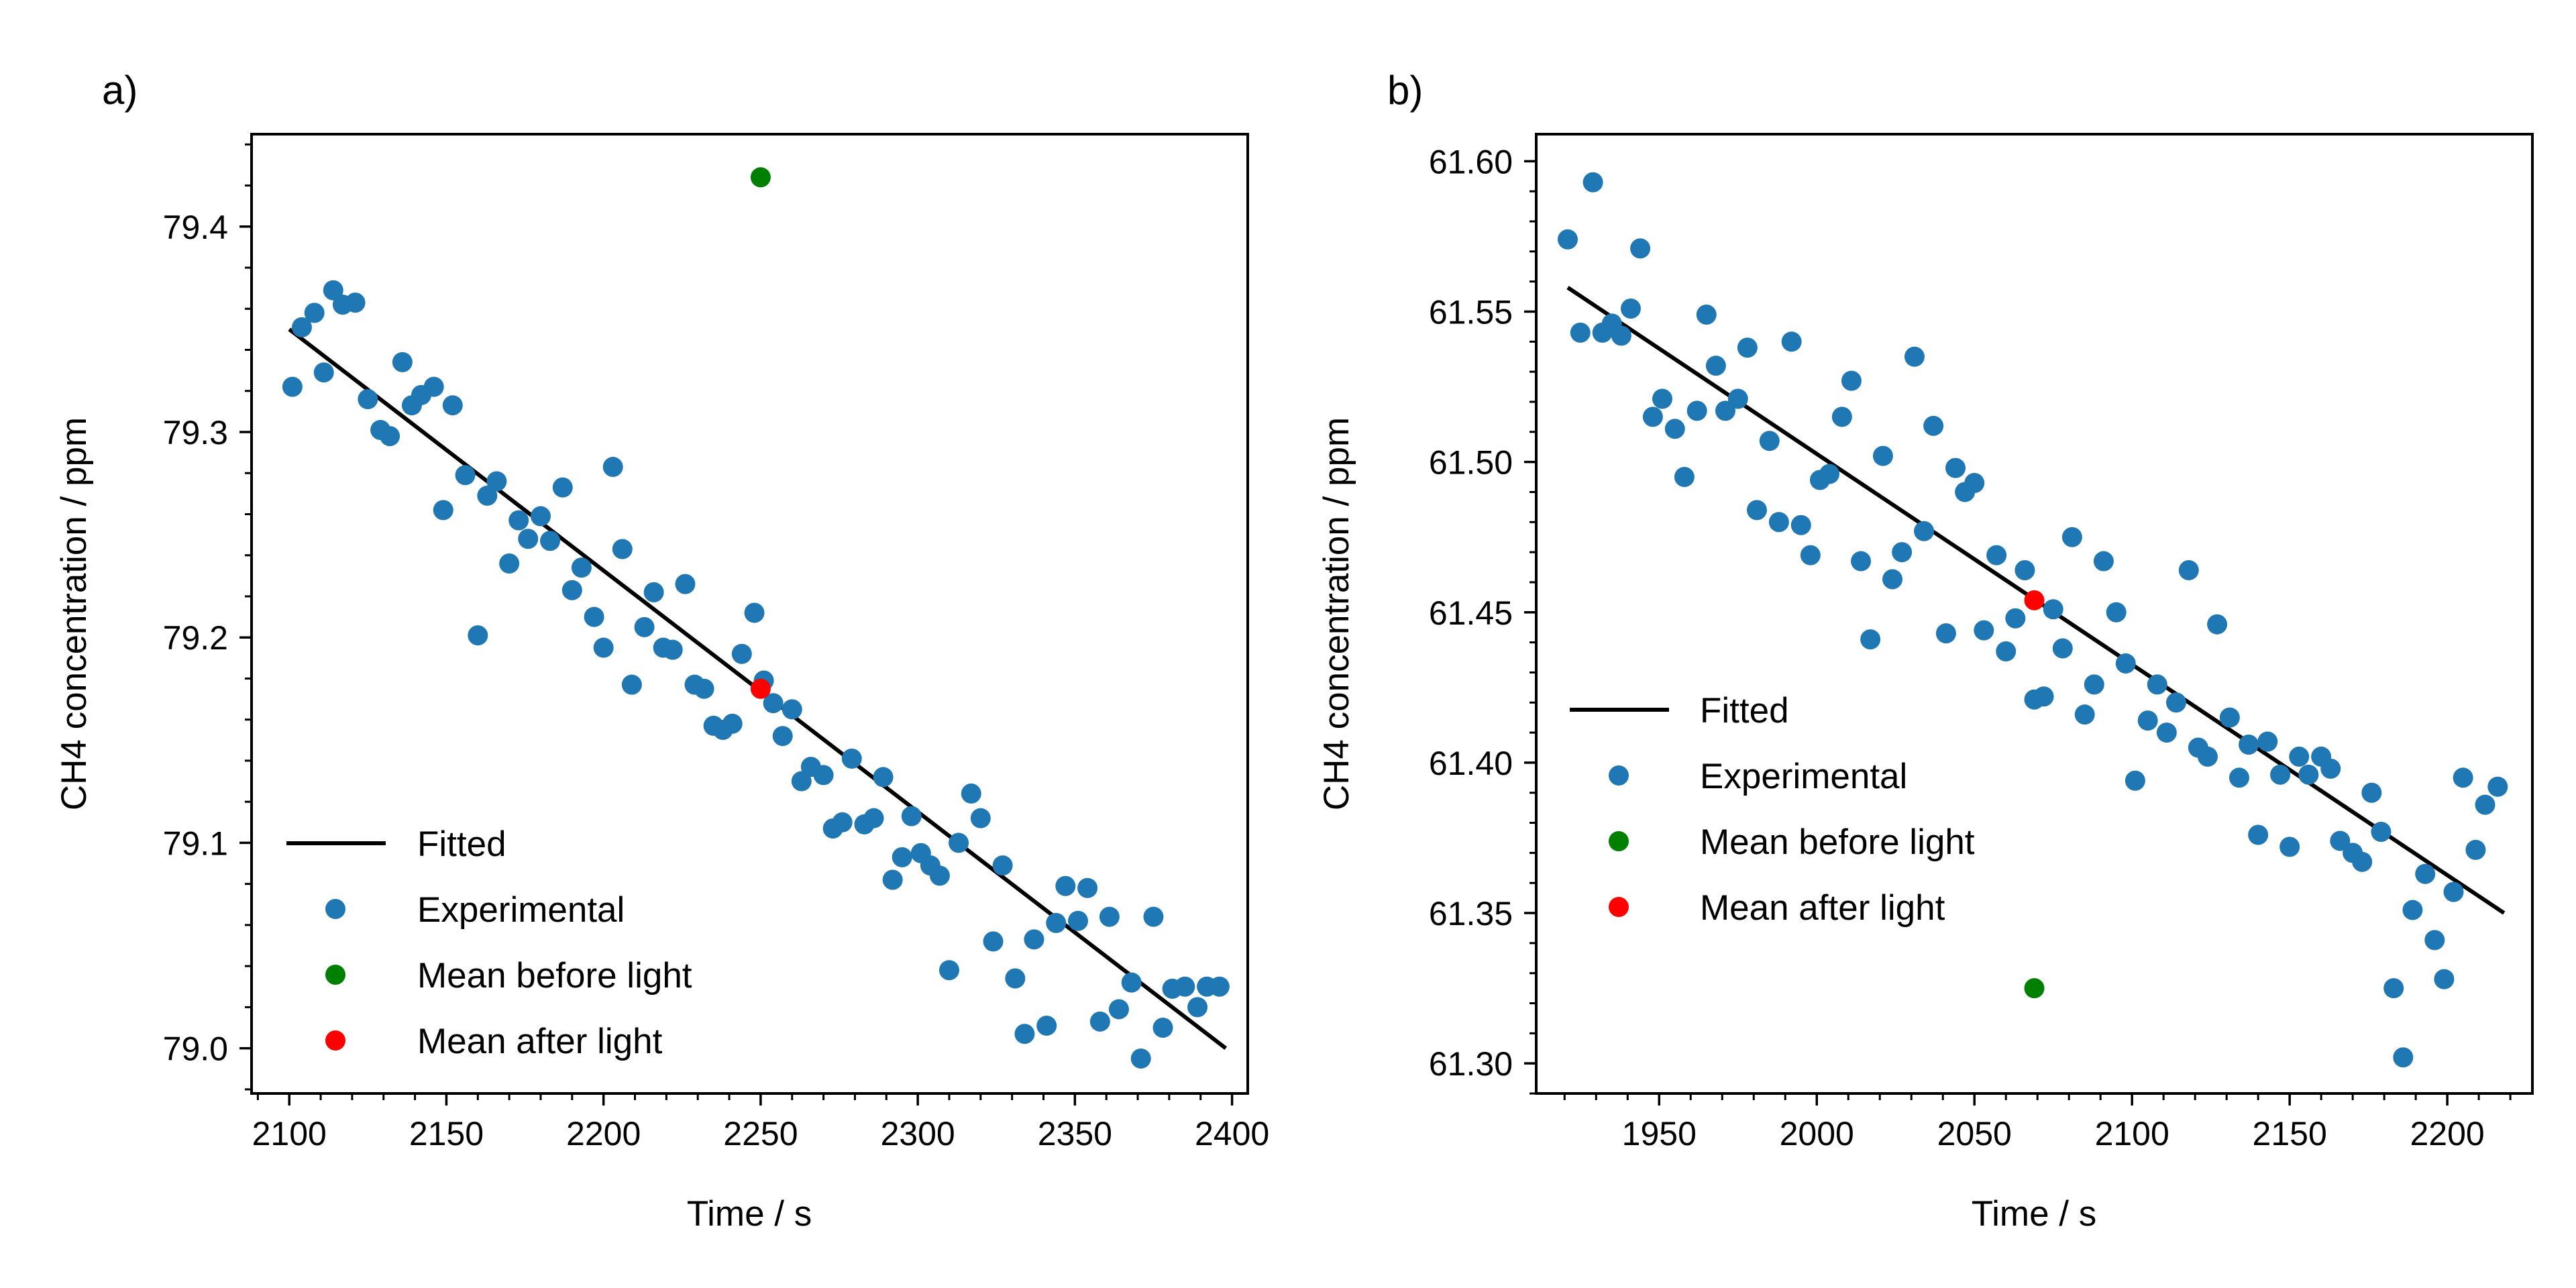 The image size is (2576, 1288). I want to click on x-tick-label: 2300, so click(918, 1133).